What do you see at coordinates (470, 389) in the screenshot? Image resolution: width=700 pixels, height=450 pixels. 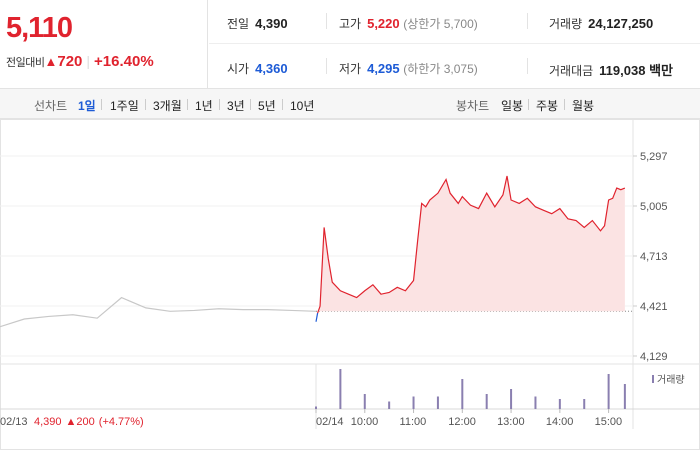 I see `volume-bars` at bounding box center [470, 389].